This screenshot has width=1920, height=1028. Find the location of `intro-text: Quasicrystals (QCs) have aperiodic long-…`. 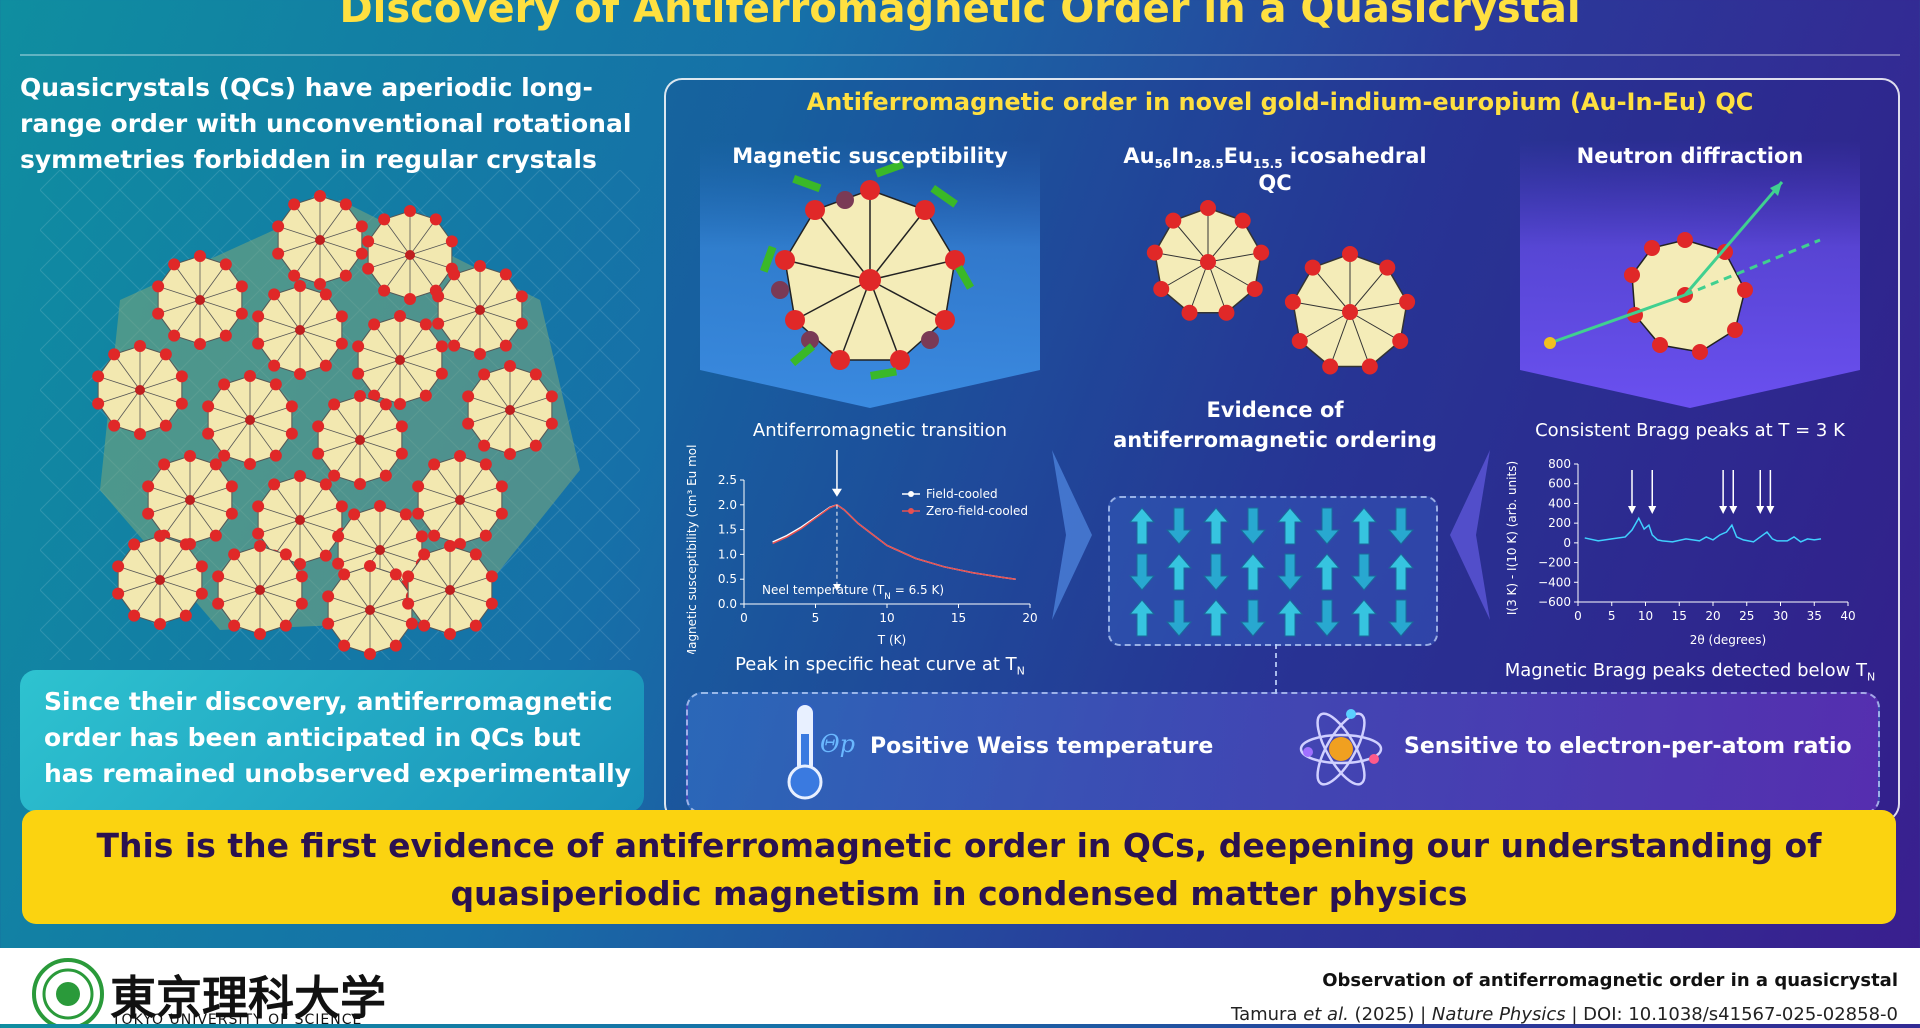

intro-text: Quasicrystals (QCs) have aperiodic long-… is located at coordinates (326, 123).